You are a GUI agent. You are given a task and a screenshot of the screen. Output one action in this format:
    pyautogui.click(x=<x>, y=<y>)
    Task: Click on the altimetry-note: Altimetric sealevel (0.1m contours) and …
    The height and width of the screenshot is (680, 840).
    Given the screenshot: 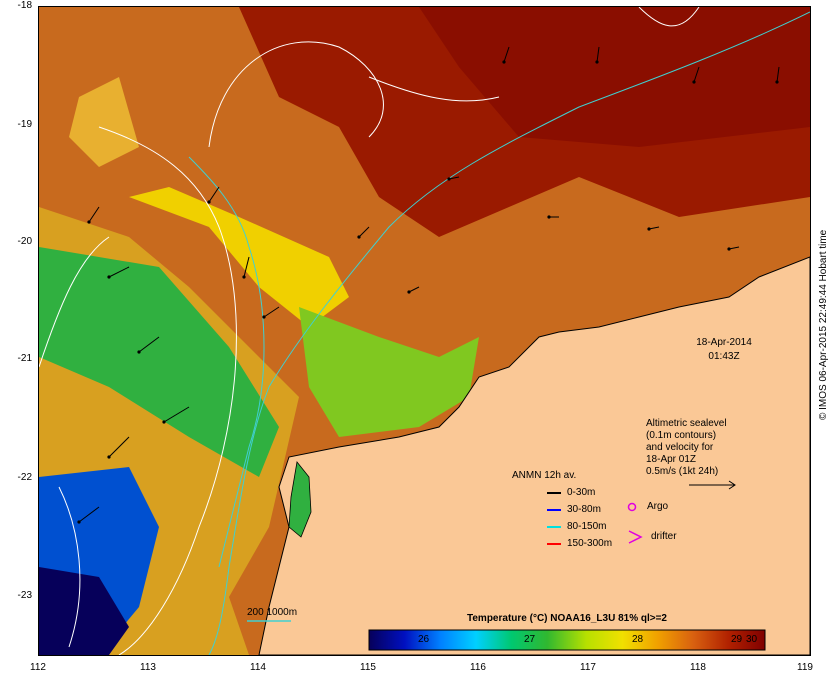 What is the action you would take?
    pyautogui.click(x=686, y=447)
    